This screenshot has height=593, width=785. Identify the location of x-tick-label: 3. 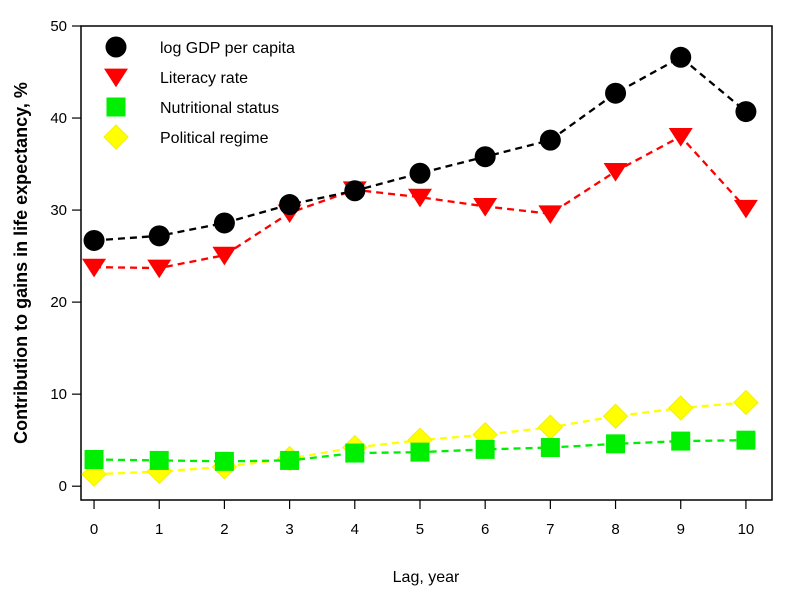
(289, 529).